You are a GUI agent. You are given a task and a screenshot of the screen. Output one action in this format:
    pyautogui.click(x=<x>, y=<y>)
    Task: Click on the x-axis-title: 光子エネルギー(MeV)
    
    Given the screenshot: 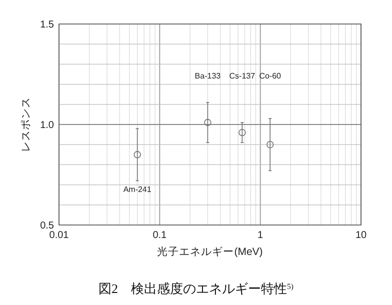 What is the action you would take?
    pyautogui.click(x=210, y=251)
    